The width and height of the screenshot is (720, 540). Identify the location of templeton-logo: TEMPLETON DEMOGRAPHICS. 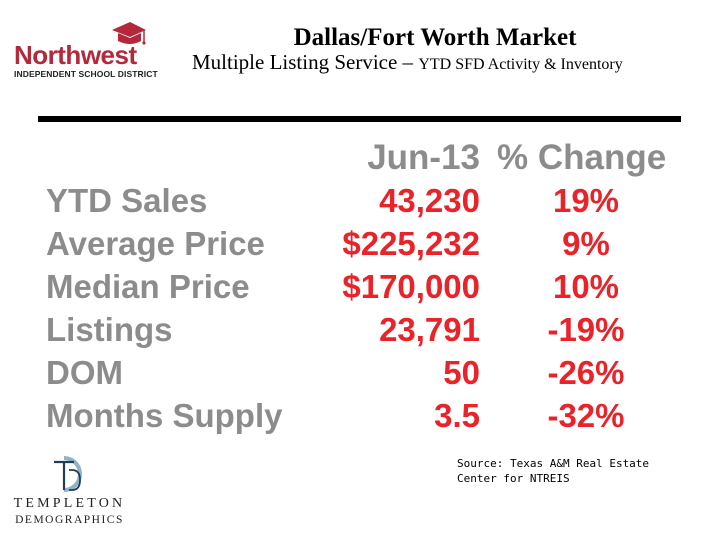
(67, 492).